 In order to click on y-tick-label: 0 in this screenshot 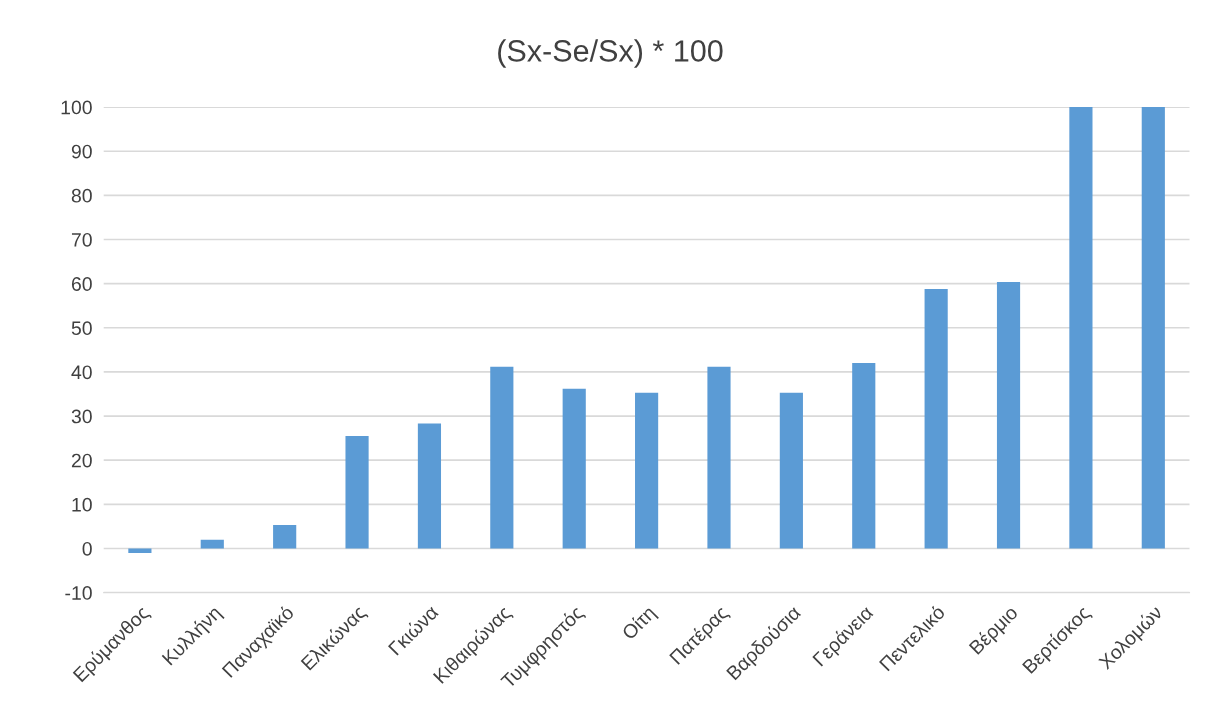, I will do `click(87, 548)`.